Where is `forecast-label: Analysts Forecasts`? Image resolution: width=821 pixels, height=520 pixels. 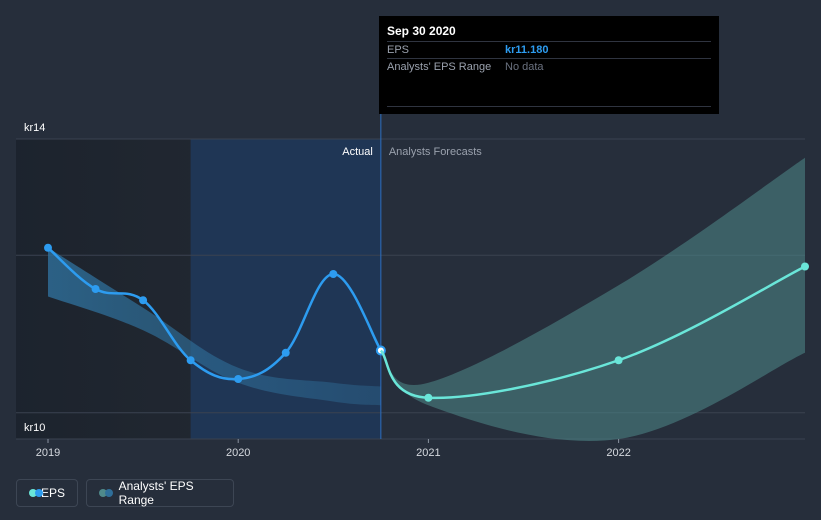
forecast-label: Analysts Forecasts is located at coordinates (435, 152).